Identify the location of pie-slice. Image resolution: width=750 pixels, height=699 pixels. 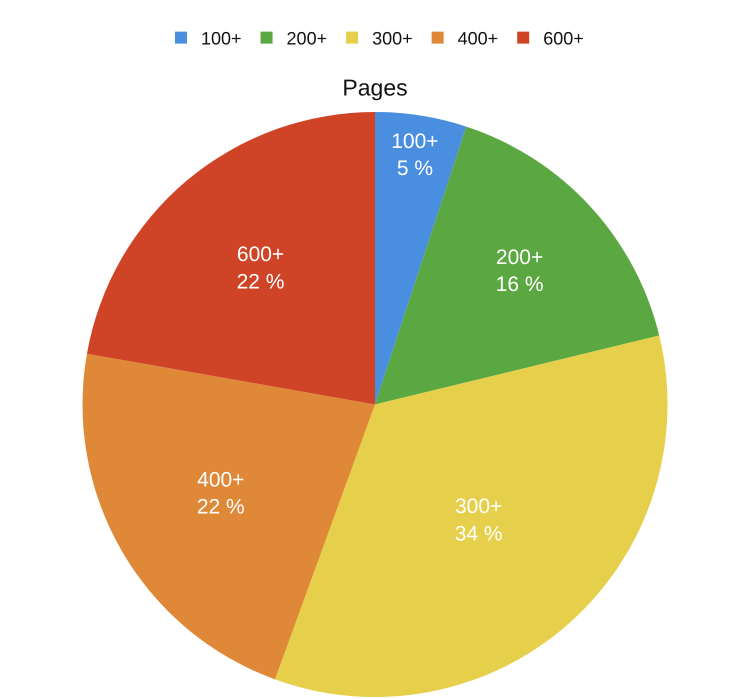
(420, 258).